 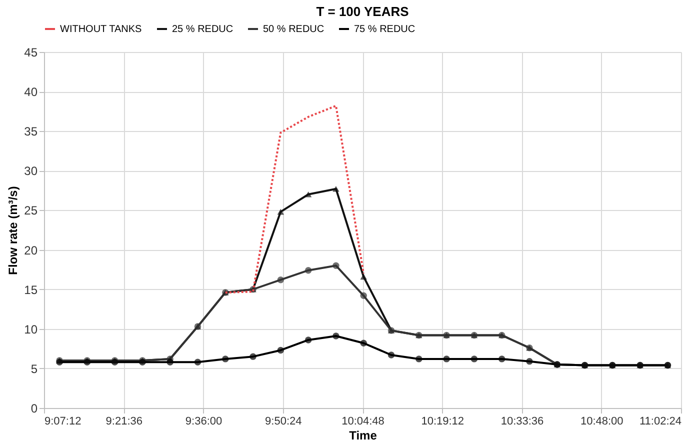 What do you see at coordinates (363, 422) in the screenshot?
I see `x-tick-label: 10:04:48` at bounding box center [363, 422].